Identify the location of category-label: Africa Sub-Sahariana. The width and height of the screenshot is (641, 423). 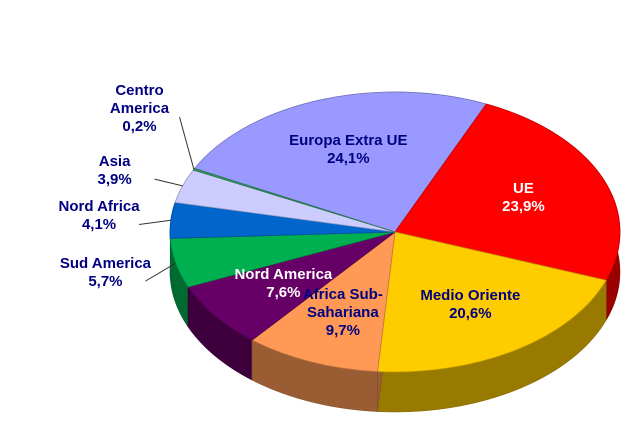
(342, 303).